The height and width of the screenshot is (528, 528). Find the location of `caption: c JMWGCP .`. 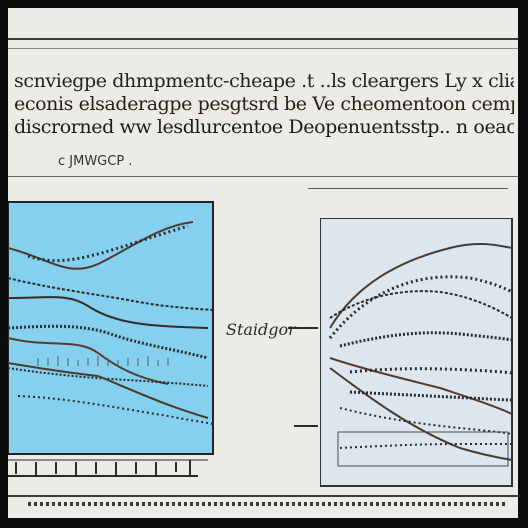

caption: c JMWGCP . is located at coordinates (95, 161).